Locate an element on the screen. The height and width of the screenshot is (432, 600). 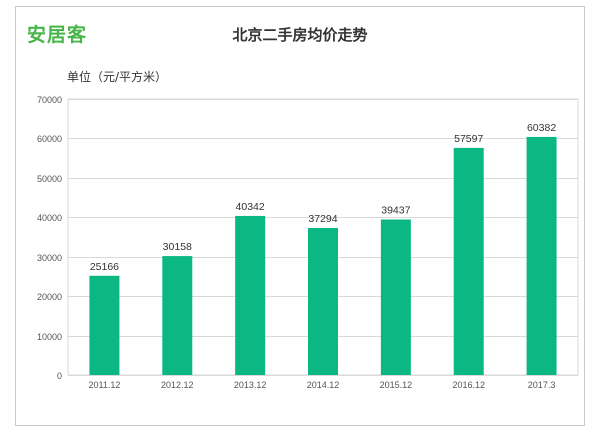
x-tick-label: 2016.12 is located at coordinates (468, 385).